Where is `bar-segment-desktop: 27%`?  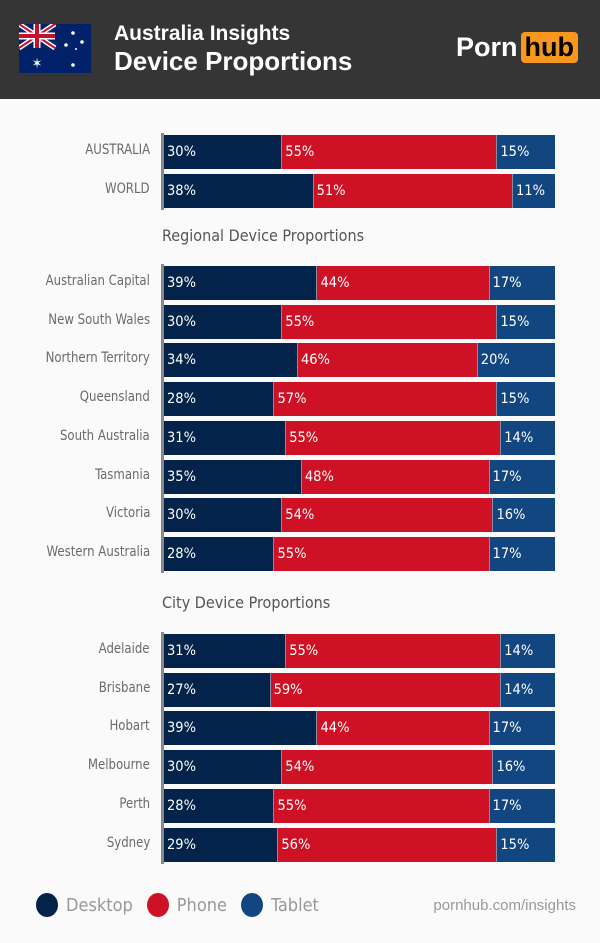 bar-segment-desktop: 27% is located at coordinates (217, 689).